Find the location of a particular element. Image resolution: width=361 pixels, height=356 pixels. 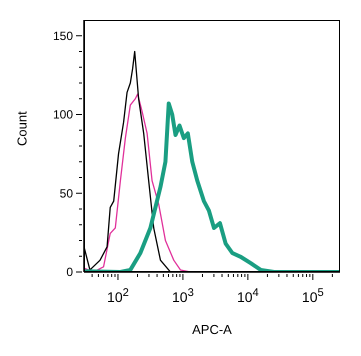

y-tick-label: 100 is located at coordinates (63, 115).